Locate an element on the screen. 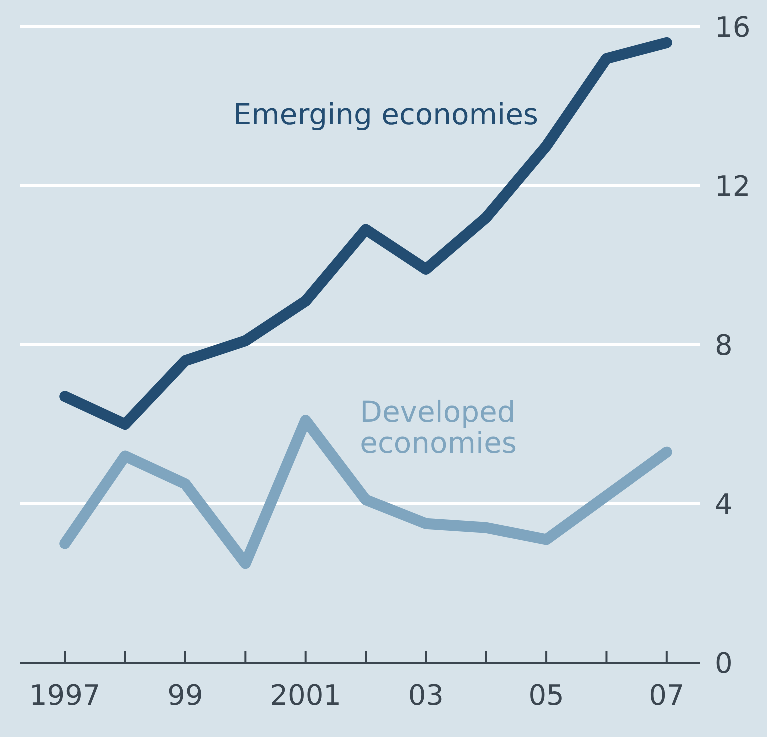 This screenshot has width=767, height=737. y-tick-label: 0 is located at coordinates (724, 663).